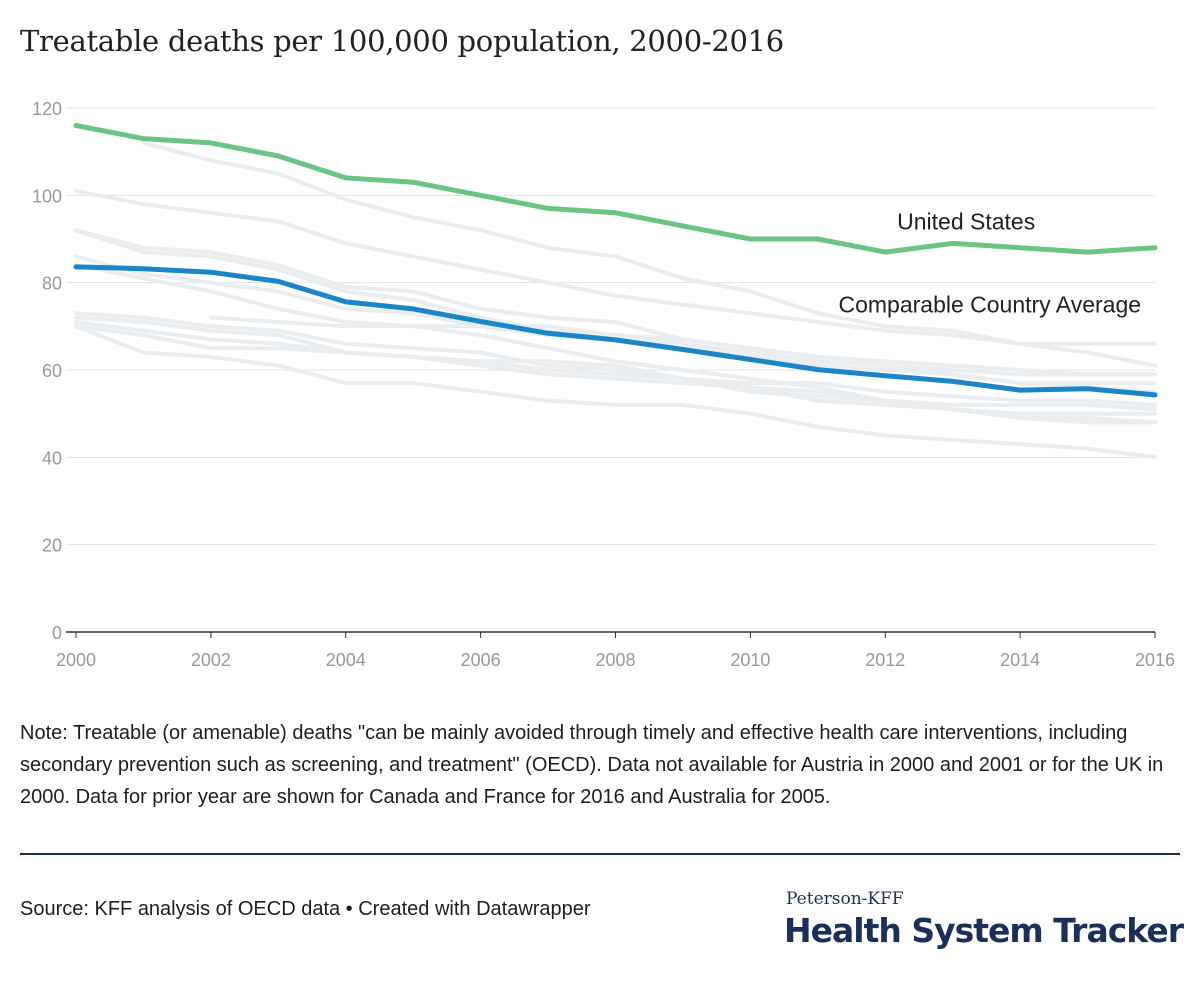  What do you see at coordinates (615, 189) in the screenshot?
I see `series-line-united-states` at bounding box center [615, 189].